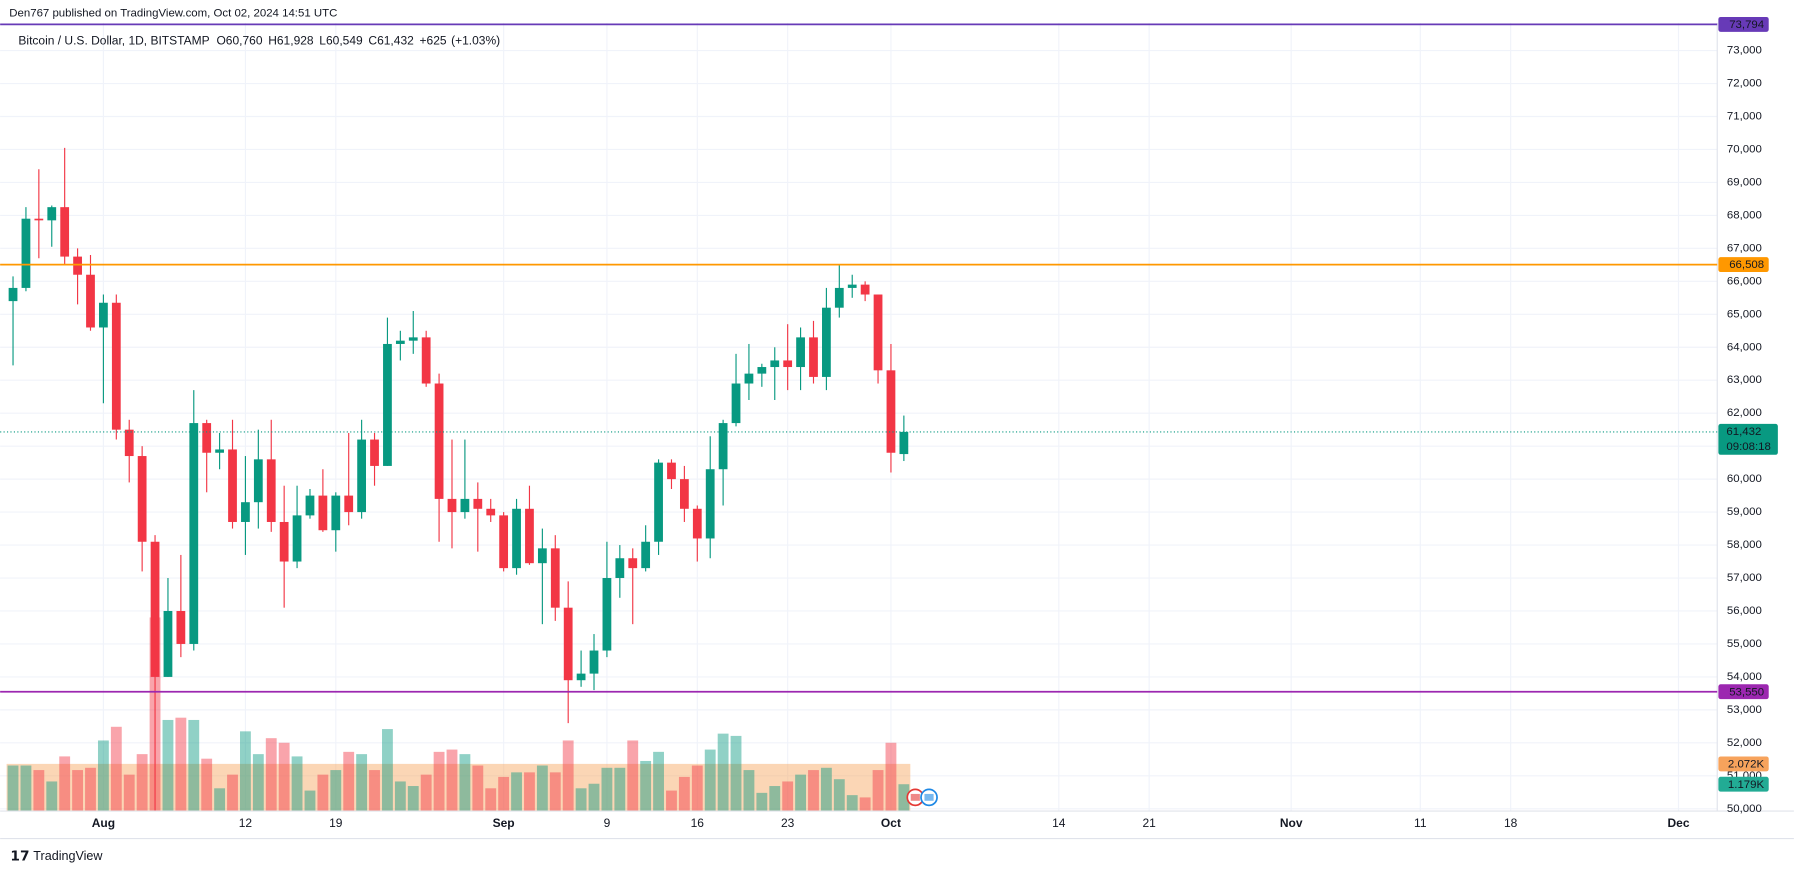 The height and width of the screenshot is (874, 1794). What do you see at coordinates (1744, 578) in the screenshot?
I see `y-tick-label: 57,000` at bounding box center [1744, 578].